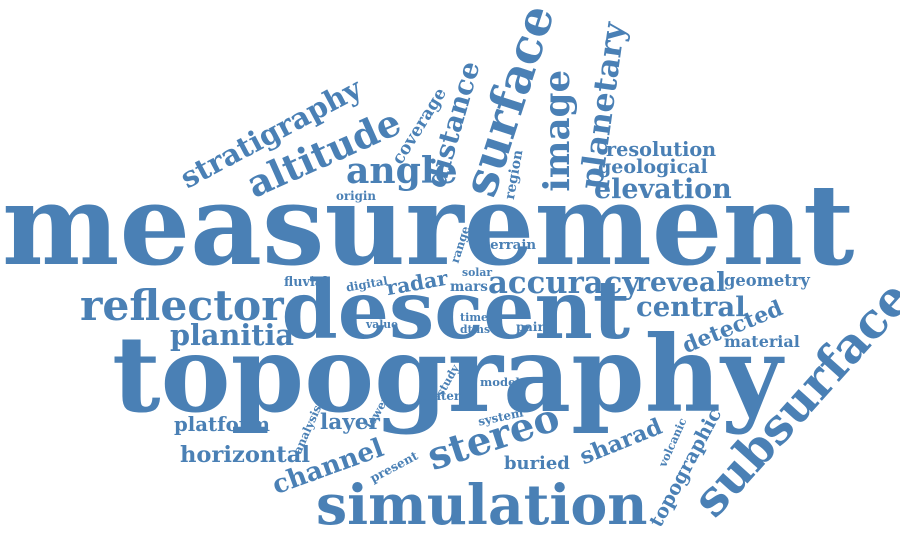  Describe the element at coordinates (477, 272) in the screenshot. I see `word-solar: solar` at that location.